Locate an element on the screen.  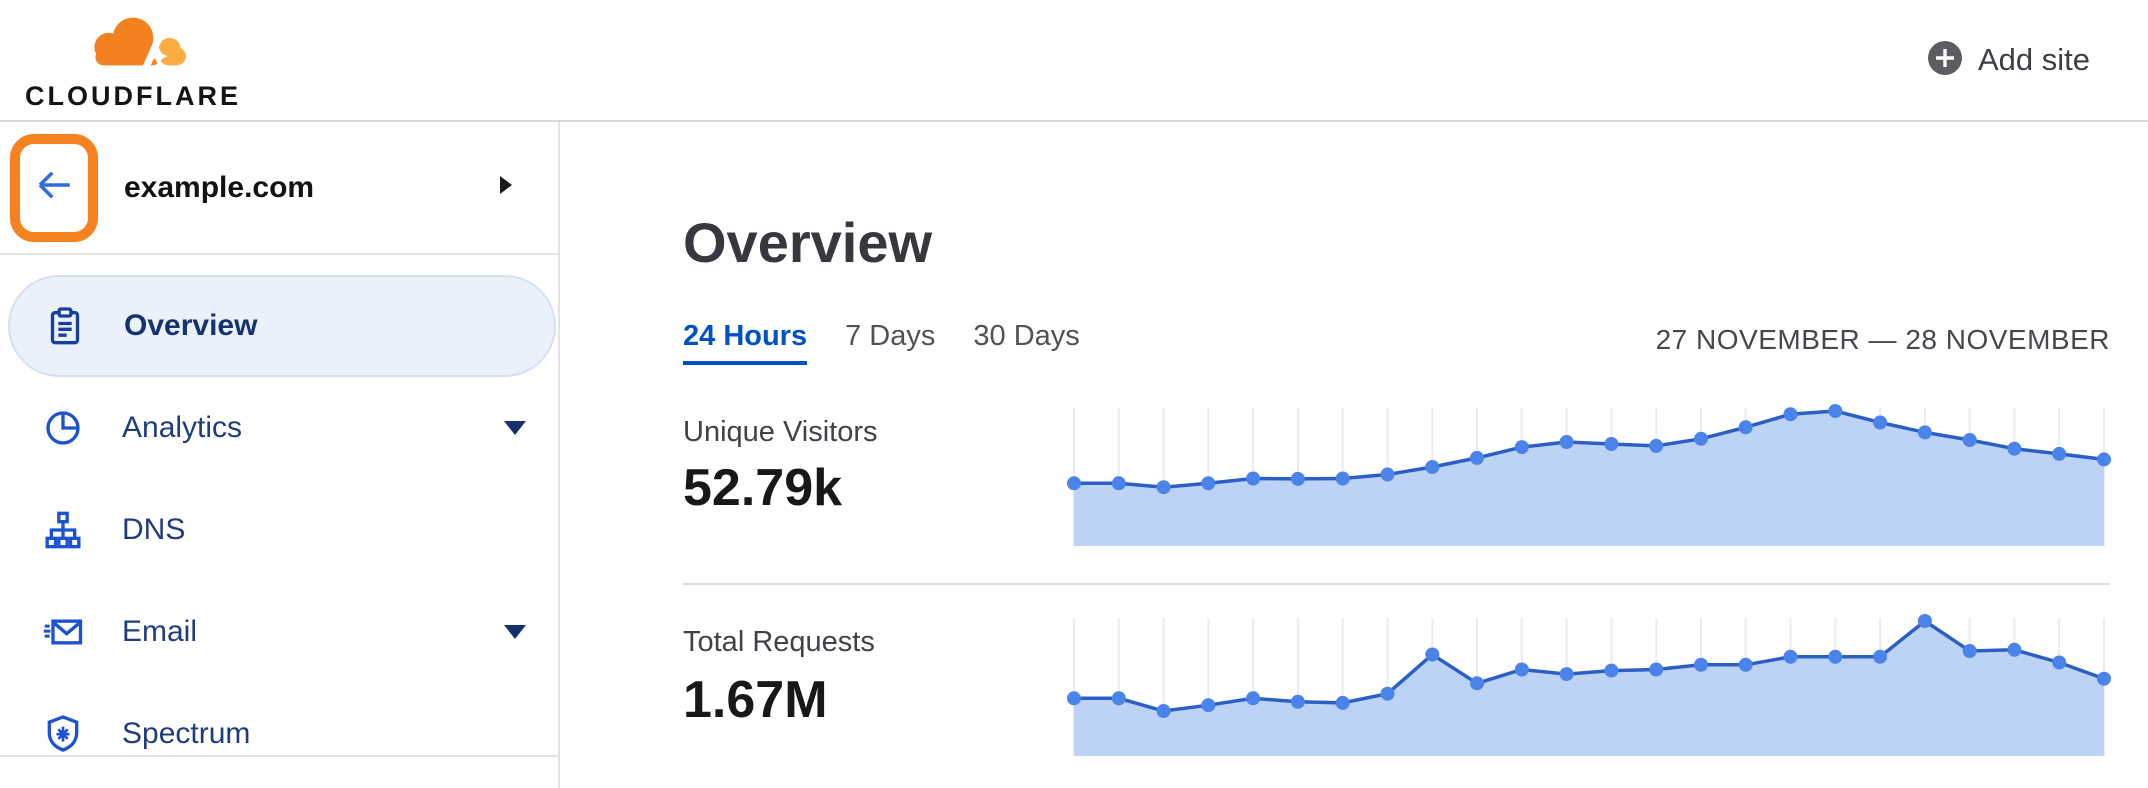
sidebar-item-label: Email is located at coordinates (160, 631).